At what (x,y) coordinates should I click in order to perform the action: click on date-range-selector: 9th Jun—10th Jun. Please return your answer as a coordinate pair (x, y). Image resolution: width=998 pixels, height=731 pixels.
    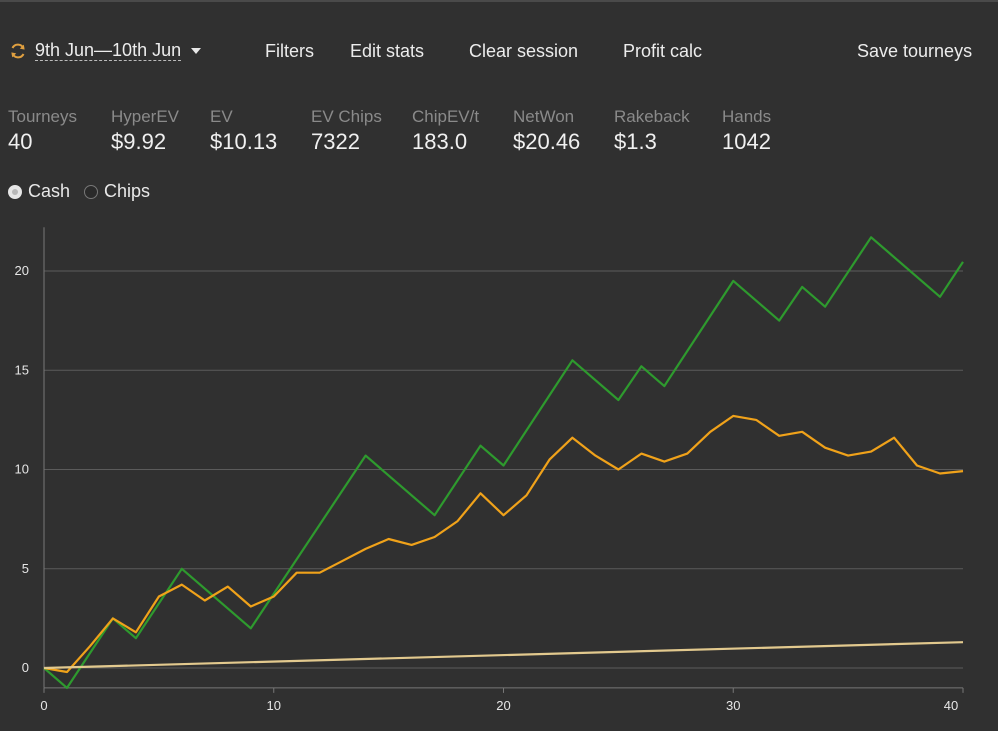
    Looking at the image, I should click on (105, 50).